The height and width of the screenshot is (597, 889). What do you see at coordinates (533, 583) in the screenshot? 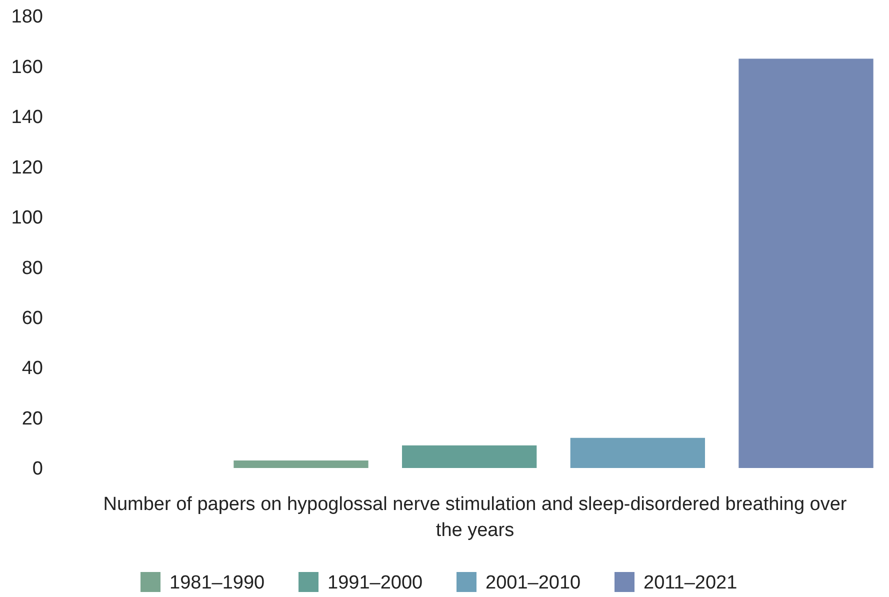
I see `legend-label: 2001–2010` at bounding box center [533, 583].